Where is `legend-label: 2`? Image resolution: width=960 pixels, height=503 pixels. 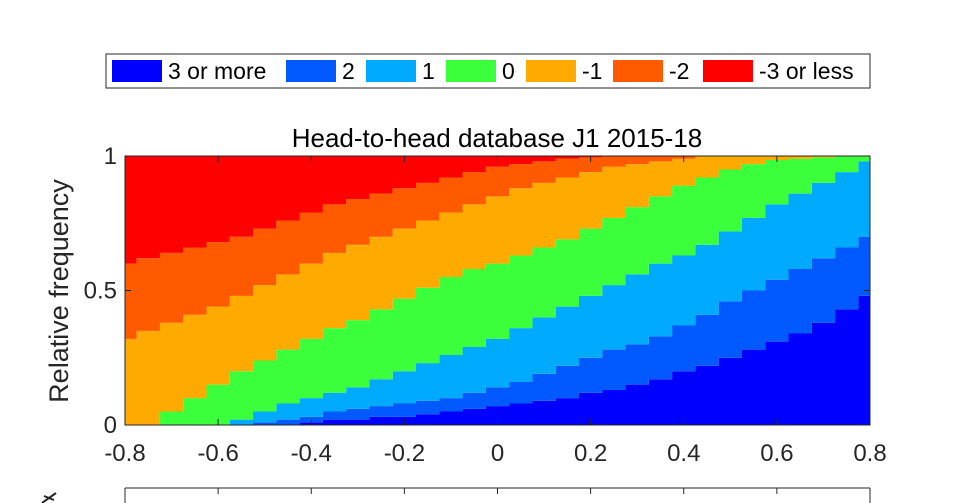 legend-label: 2 is located at coordinates (348, 71).